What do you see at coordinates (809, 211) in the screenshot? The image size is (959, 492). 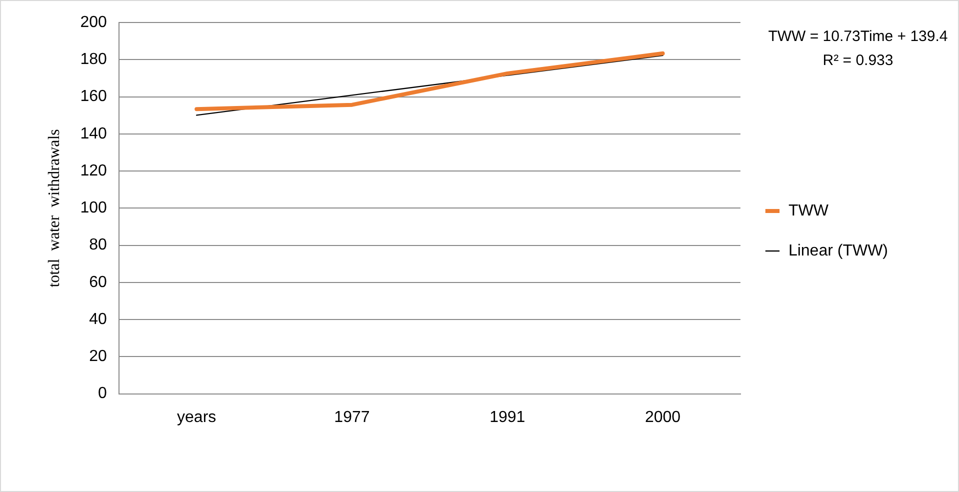 I see `legend-label: TWW` at bounding box center [809, 211].